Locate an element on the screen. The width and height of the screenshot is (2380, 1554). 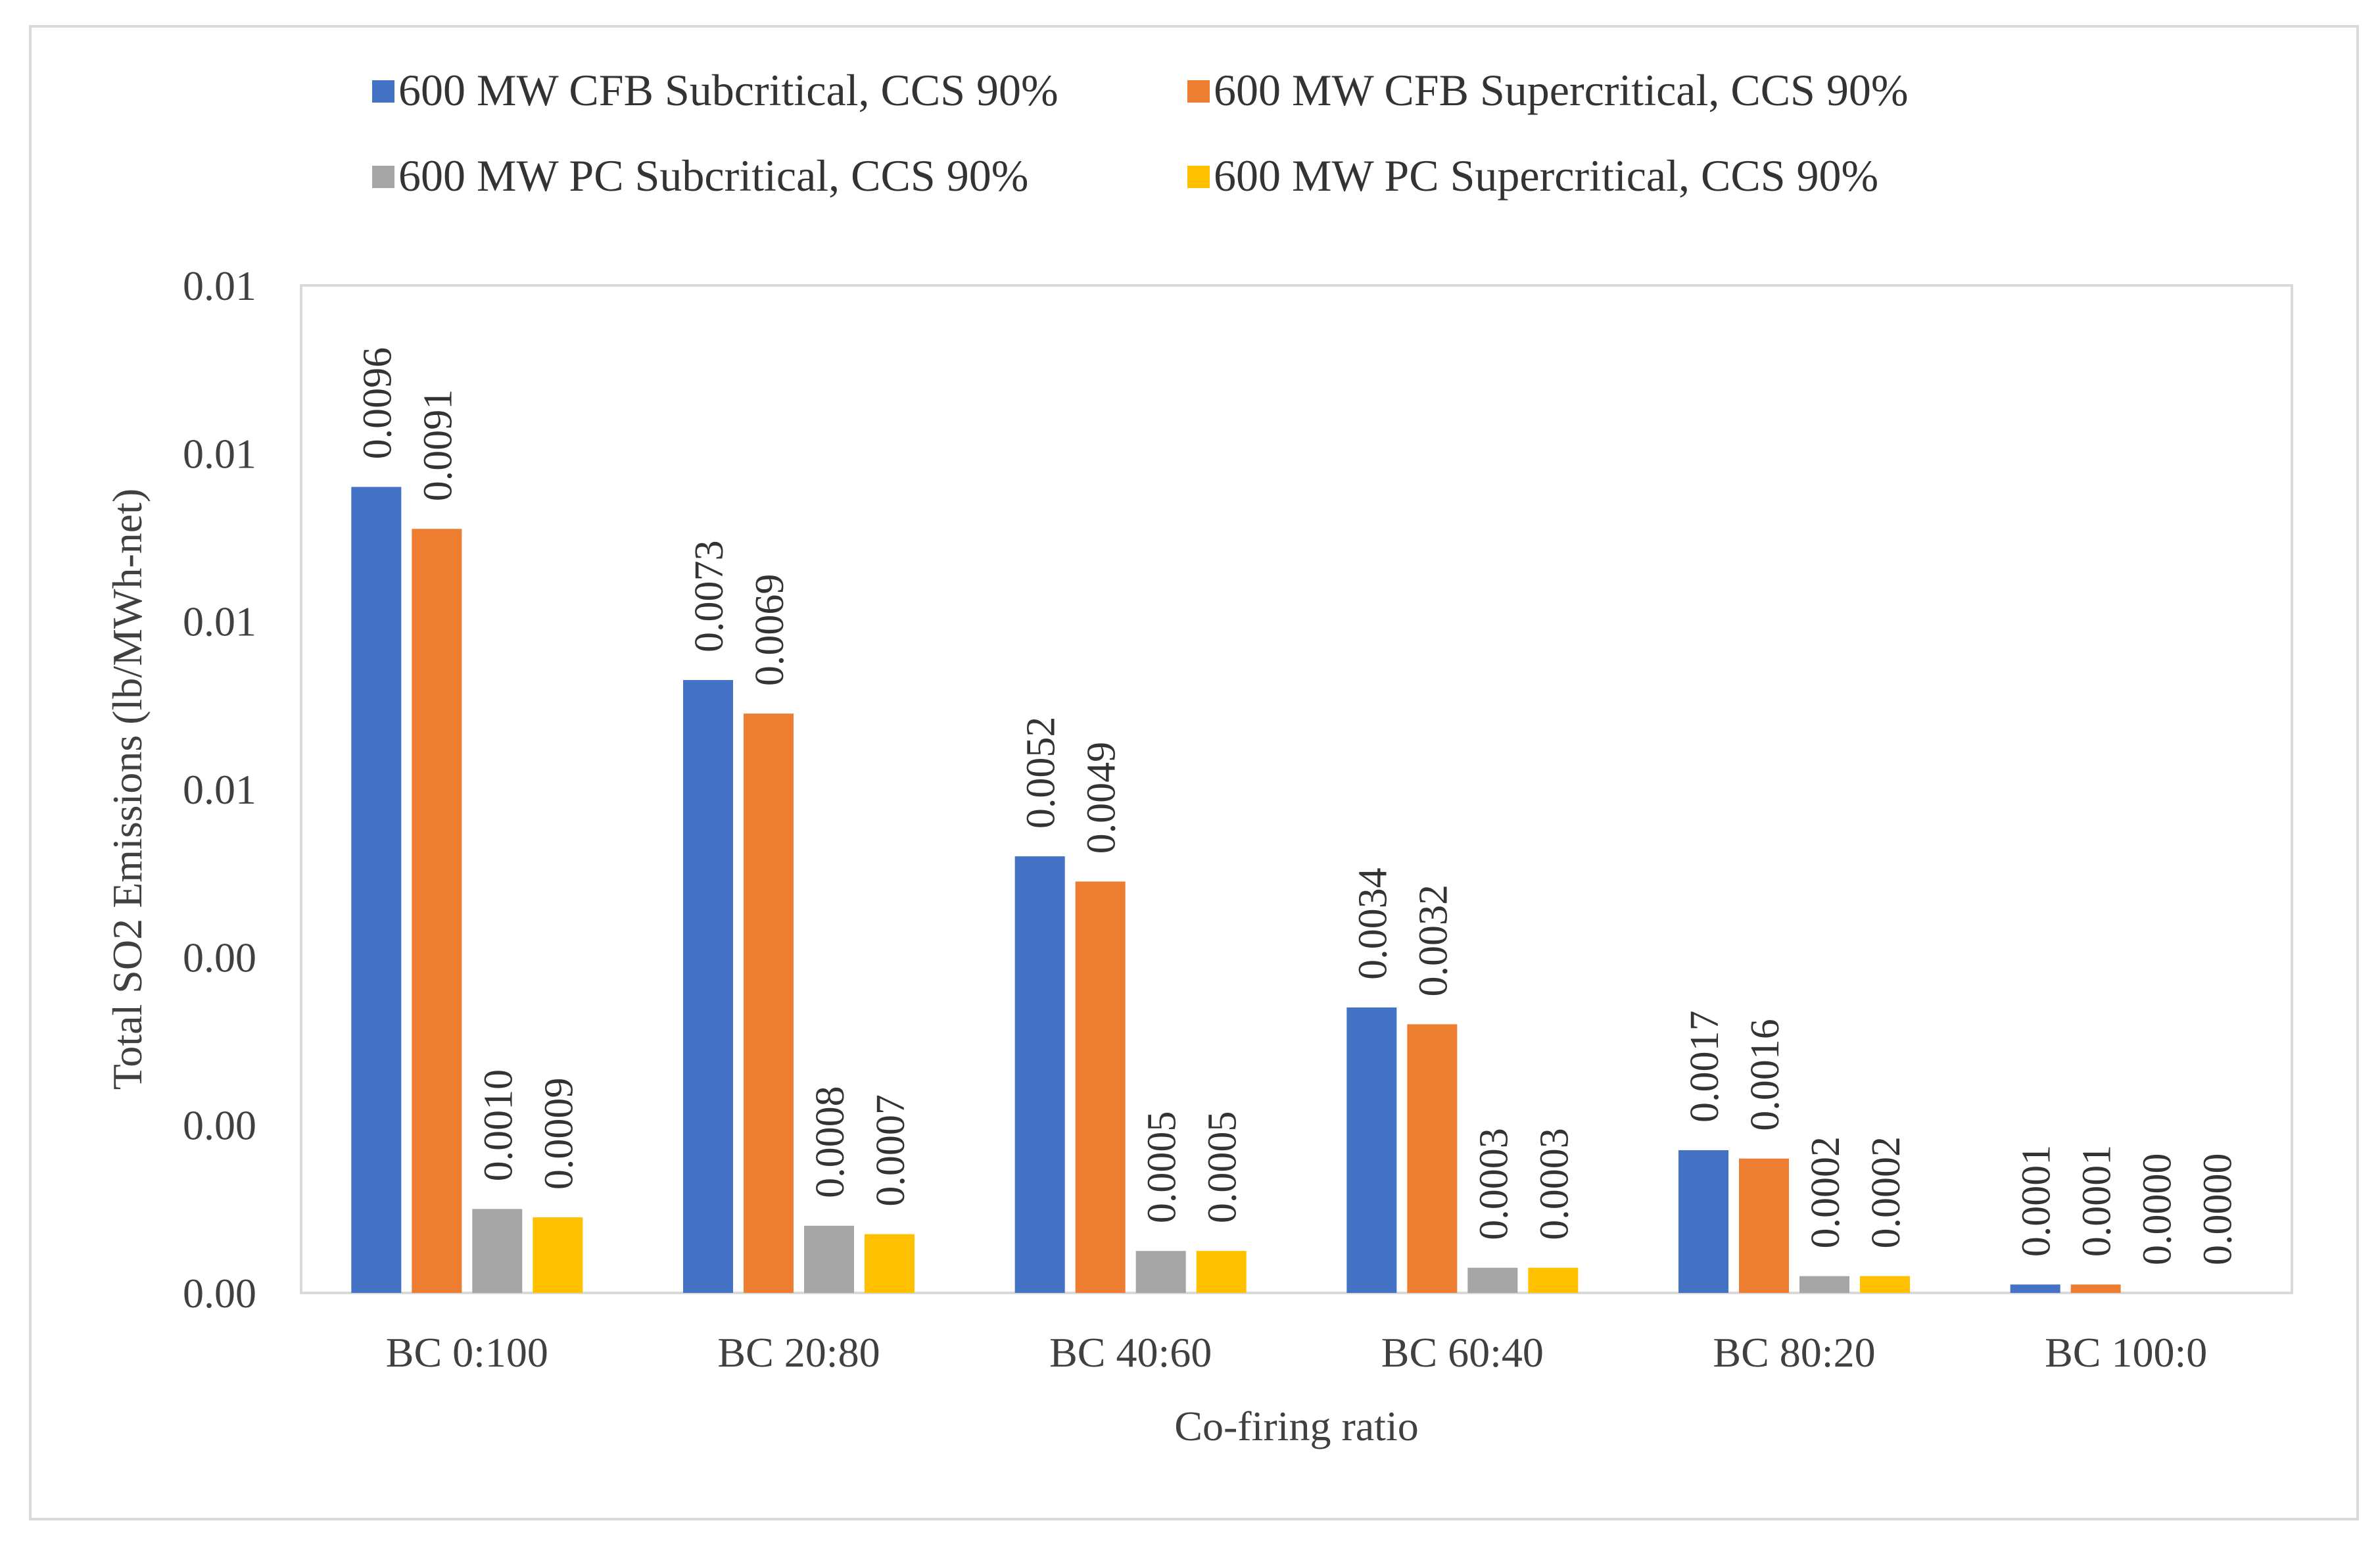
data-label-4-3: 0.0003 is located at coordinates (1554, 1184).